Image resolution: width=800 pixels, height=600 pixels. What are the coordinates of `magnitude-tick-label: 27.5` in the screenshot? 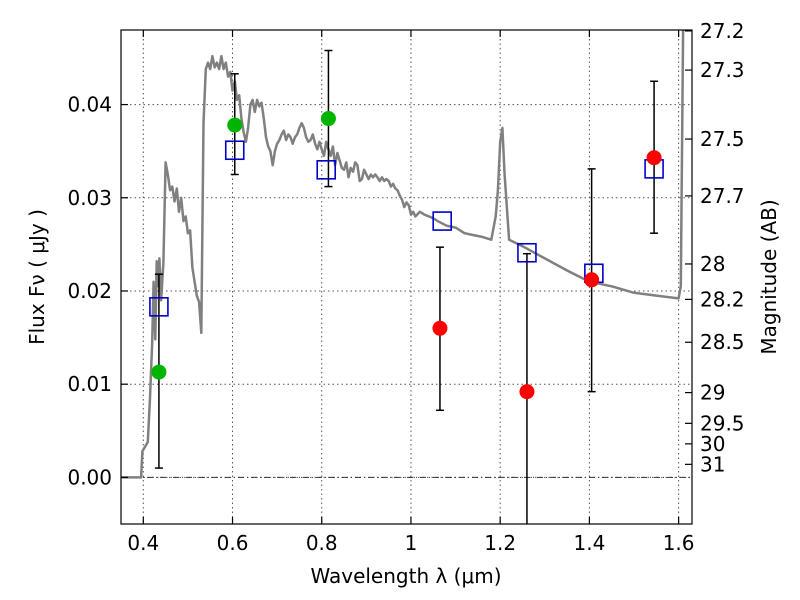 It's located at (722, 139).